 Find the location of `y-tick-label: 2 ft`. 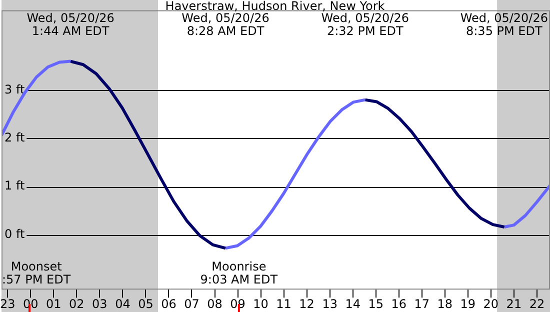

y-tick-label: 2 ft is located at coordinates (14, 137).